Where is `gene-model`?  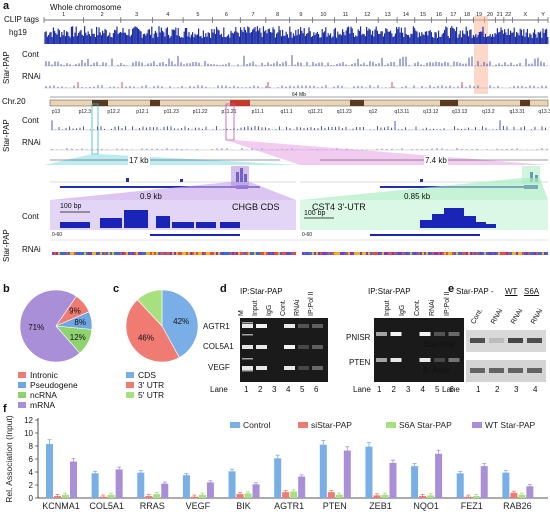 gene-model is located at coordinates (160, 187).